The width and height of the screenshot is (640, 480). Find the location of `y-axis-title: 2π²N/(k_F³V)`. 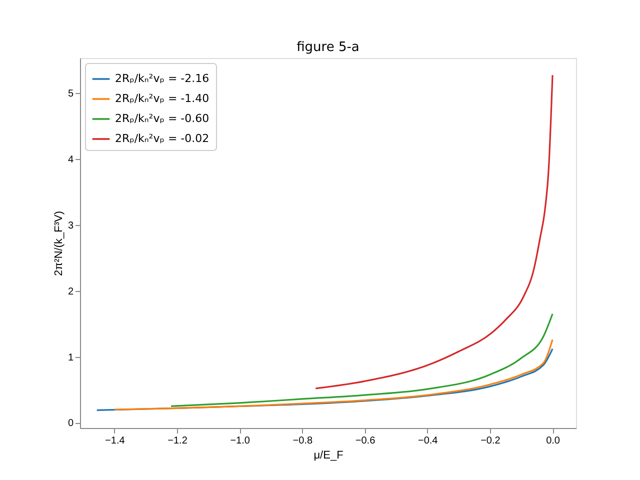

y-axis-title: 2π²N/(k_F³V) is located at coordinates (58, 243).